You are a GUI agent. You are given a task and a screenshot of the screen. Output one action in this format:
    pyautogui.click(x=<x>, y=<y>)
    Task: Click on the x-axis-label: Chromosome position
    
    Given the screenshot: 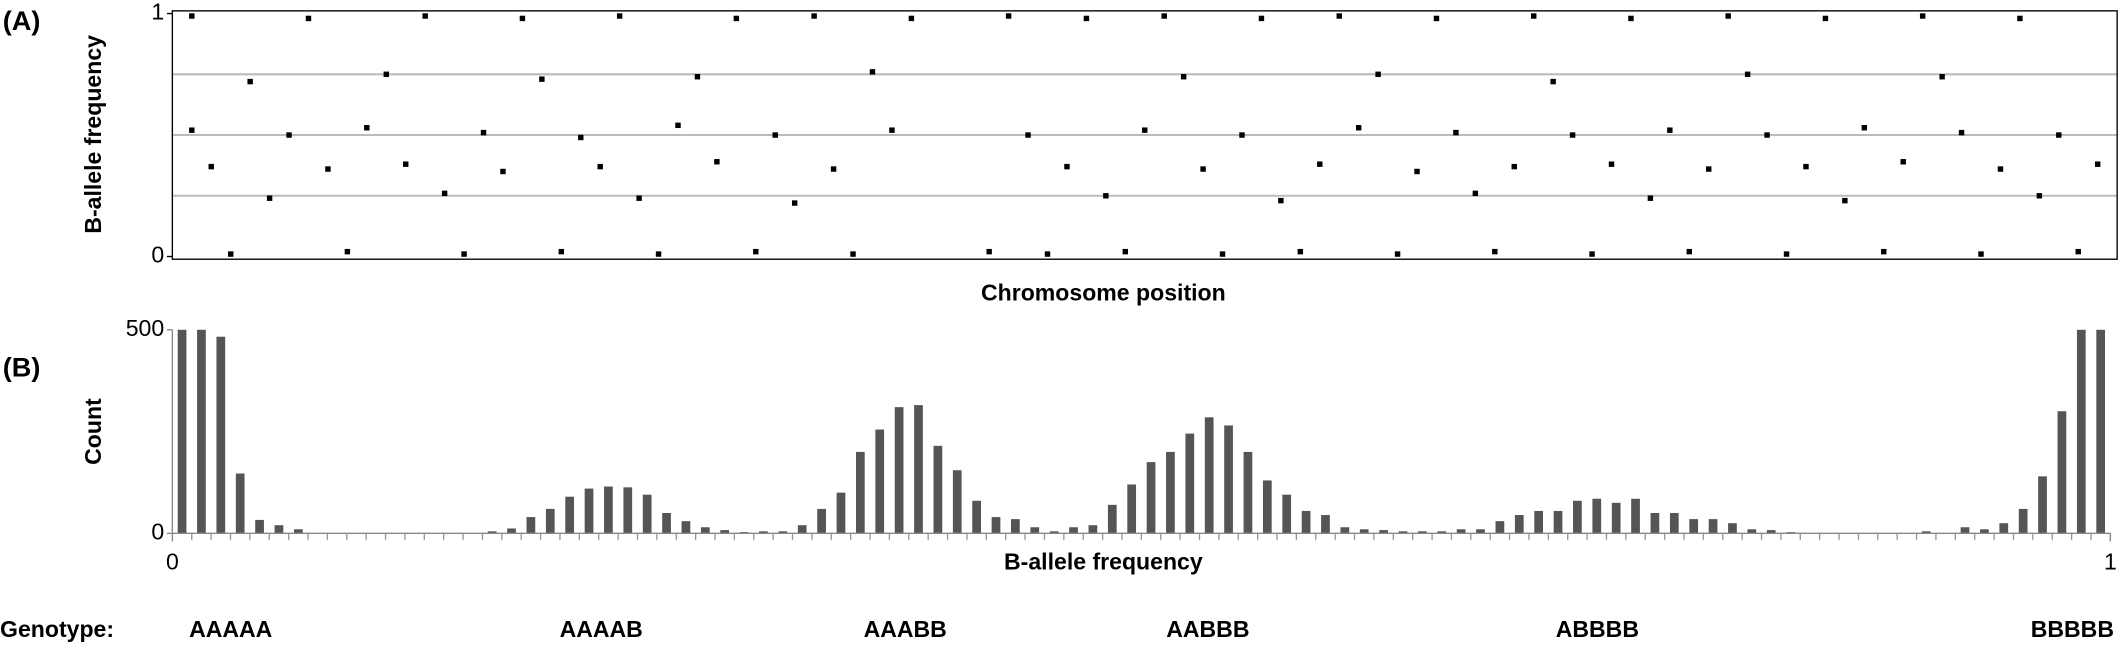 What is the action you would take?
    pyautogui.click(x=1103, y=293)
    